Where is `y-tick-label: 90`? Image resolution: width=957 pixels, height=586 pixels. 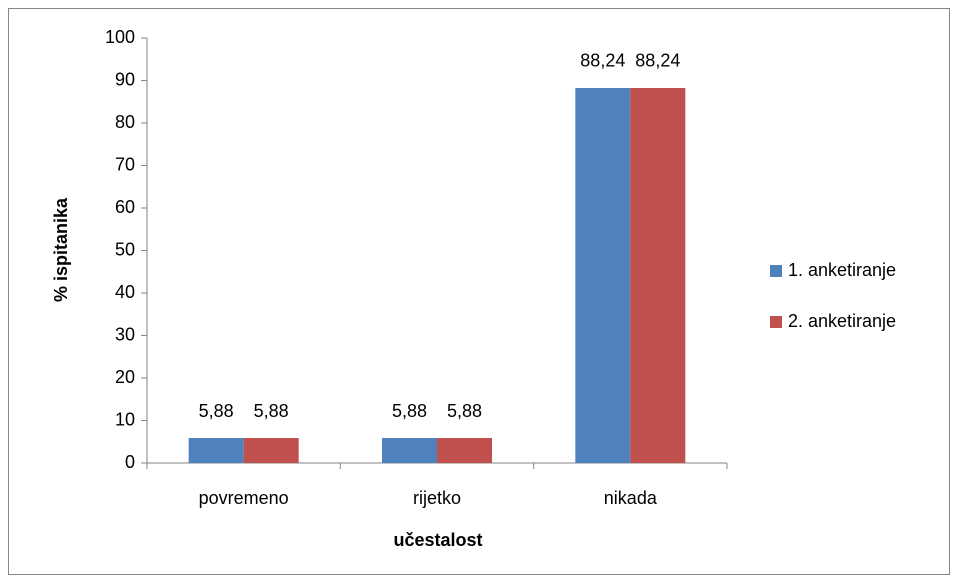
y-tick-label: 90 is located at coordinates (125, 79).